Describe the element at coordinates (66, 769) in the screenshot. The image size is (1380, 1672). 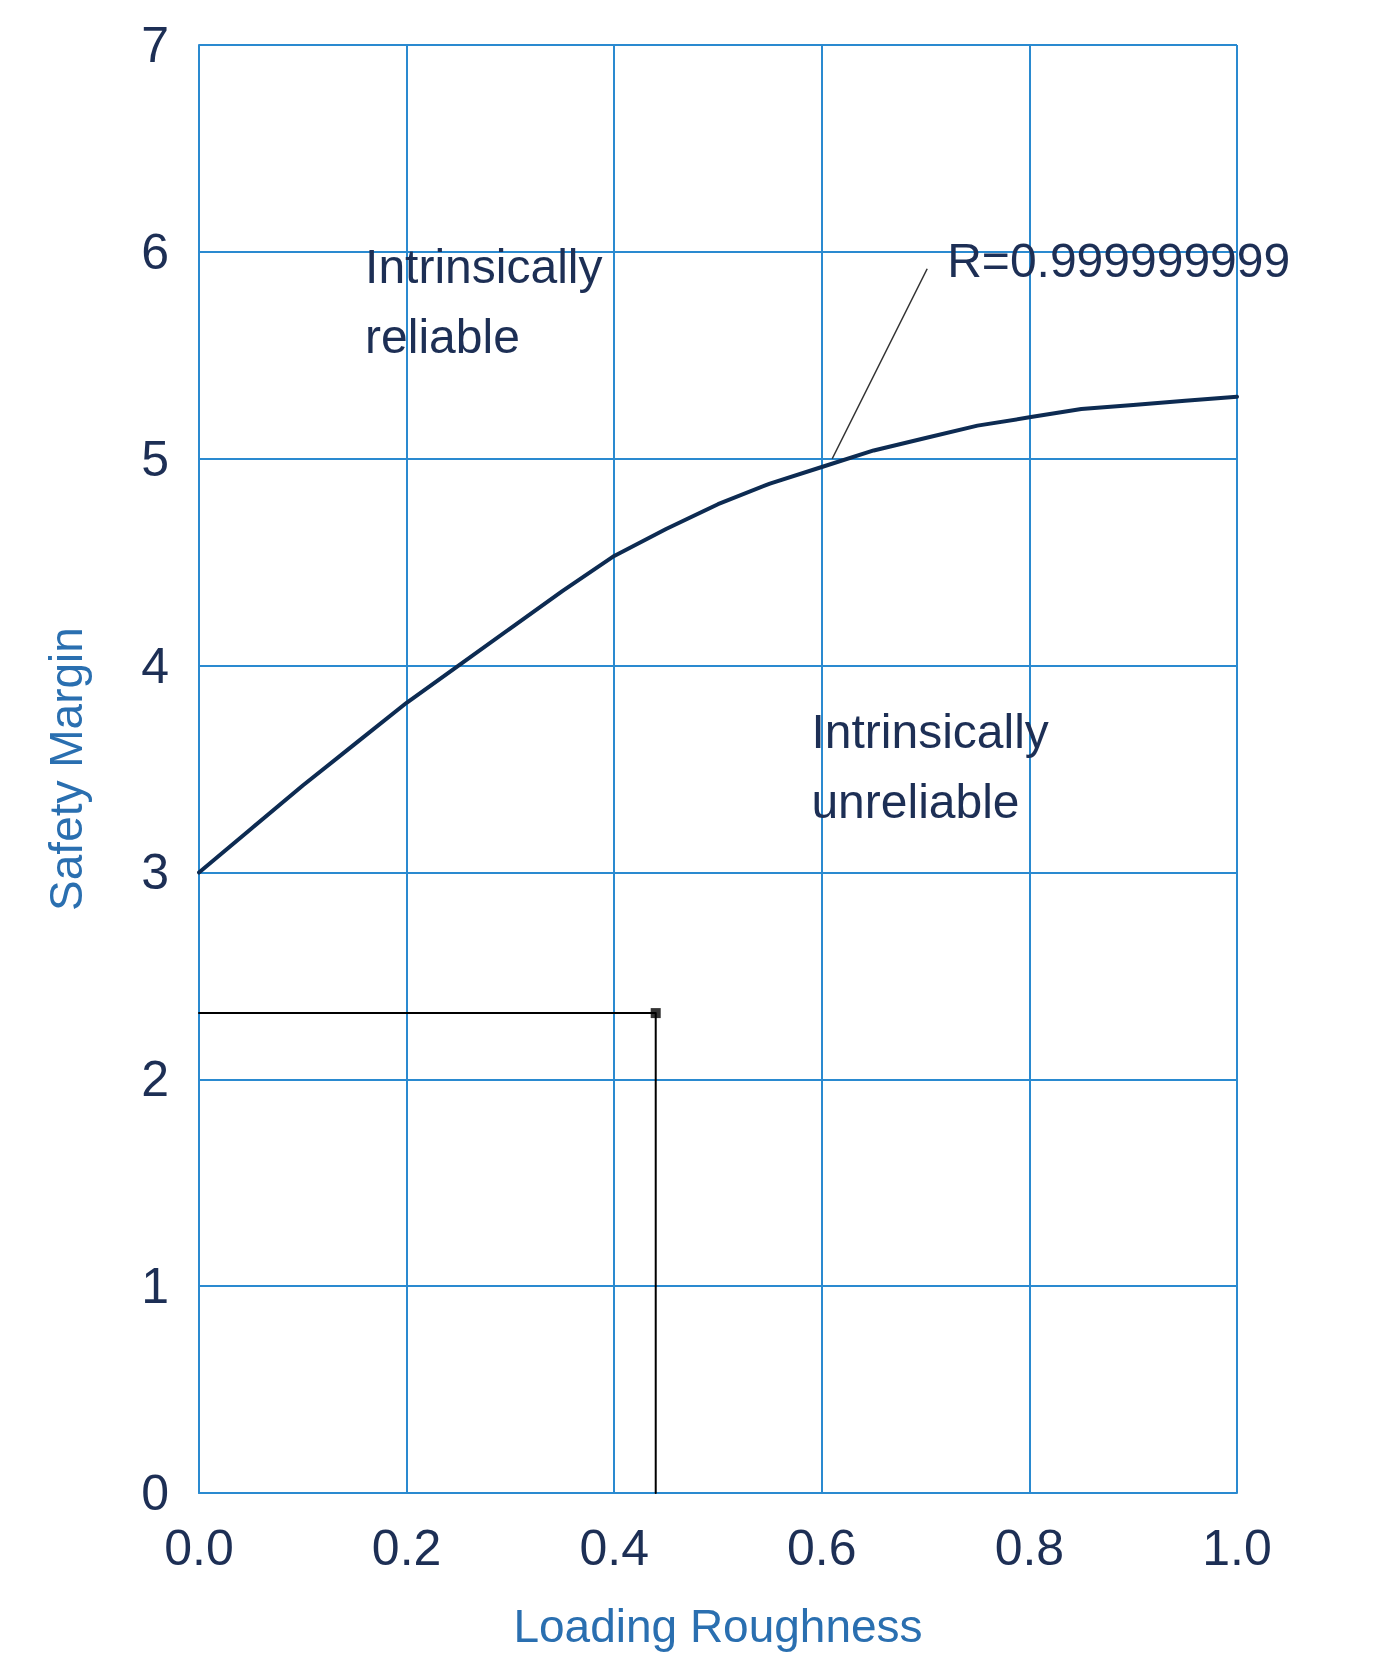
I see `y-axis-title: Safety Margin` at that location.